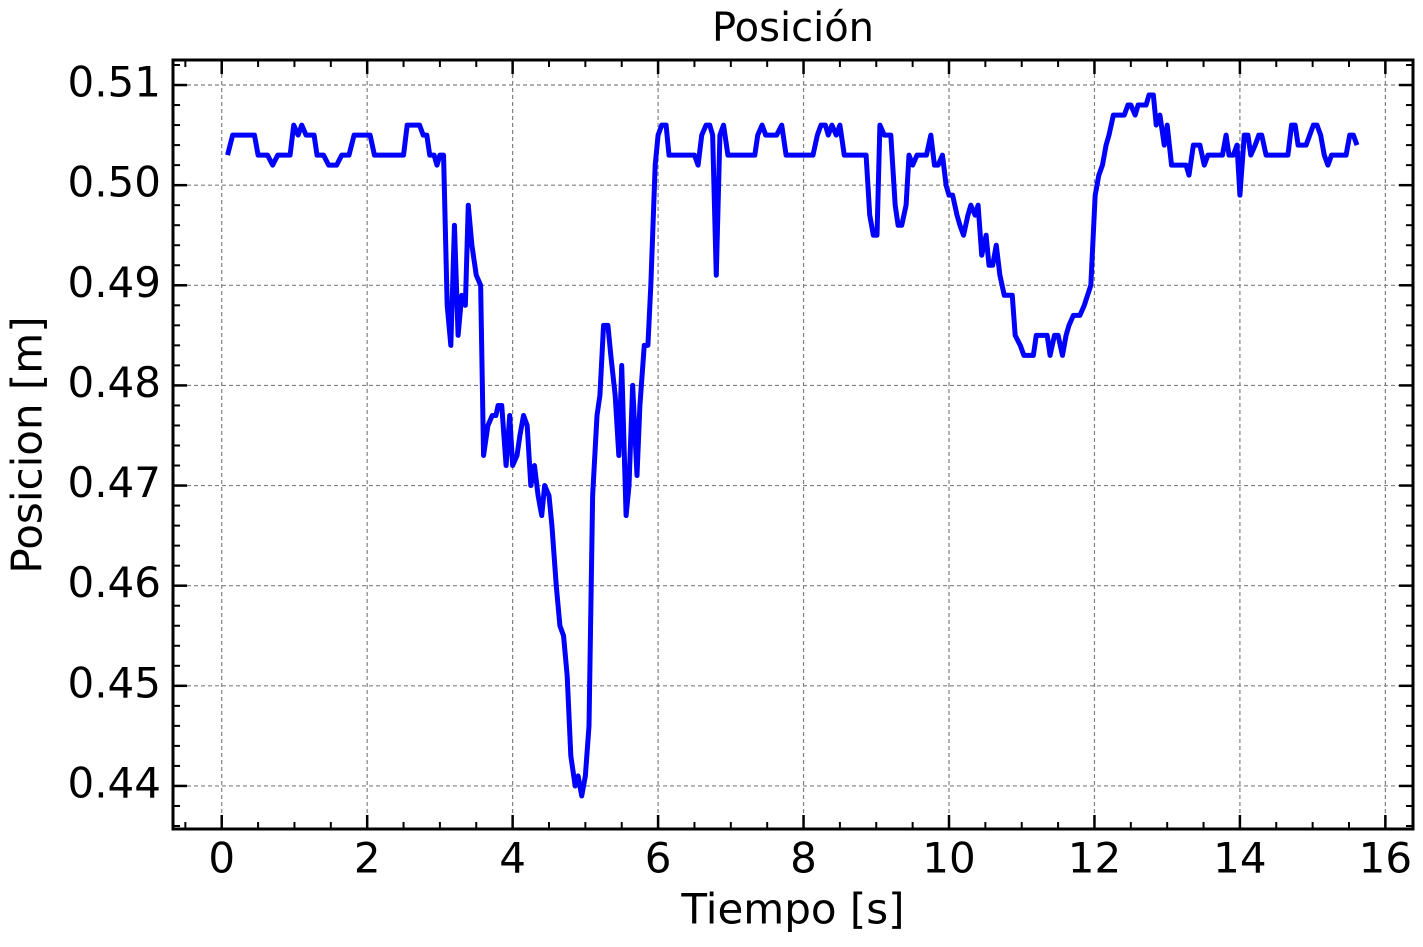  Describe the element at coordinates (512, 858) in the screenshot. I see `x-tick-label: 4` at that location.